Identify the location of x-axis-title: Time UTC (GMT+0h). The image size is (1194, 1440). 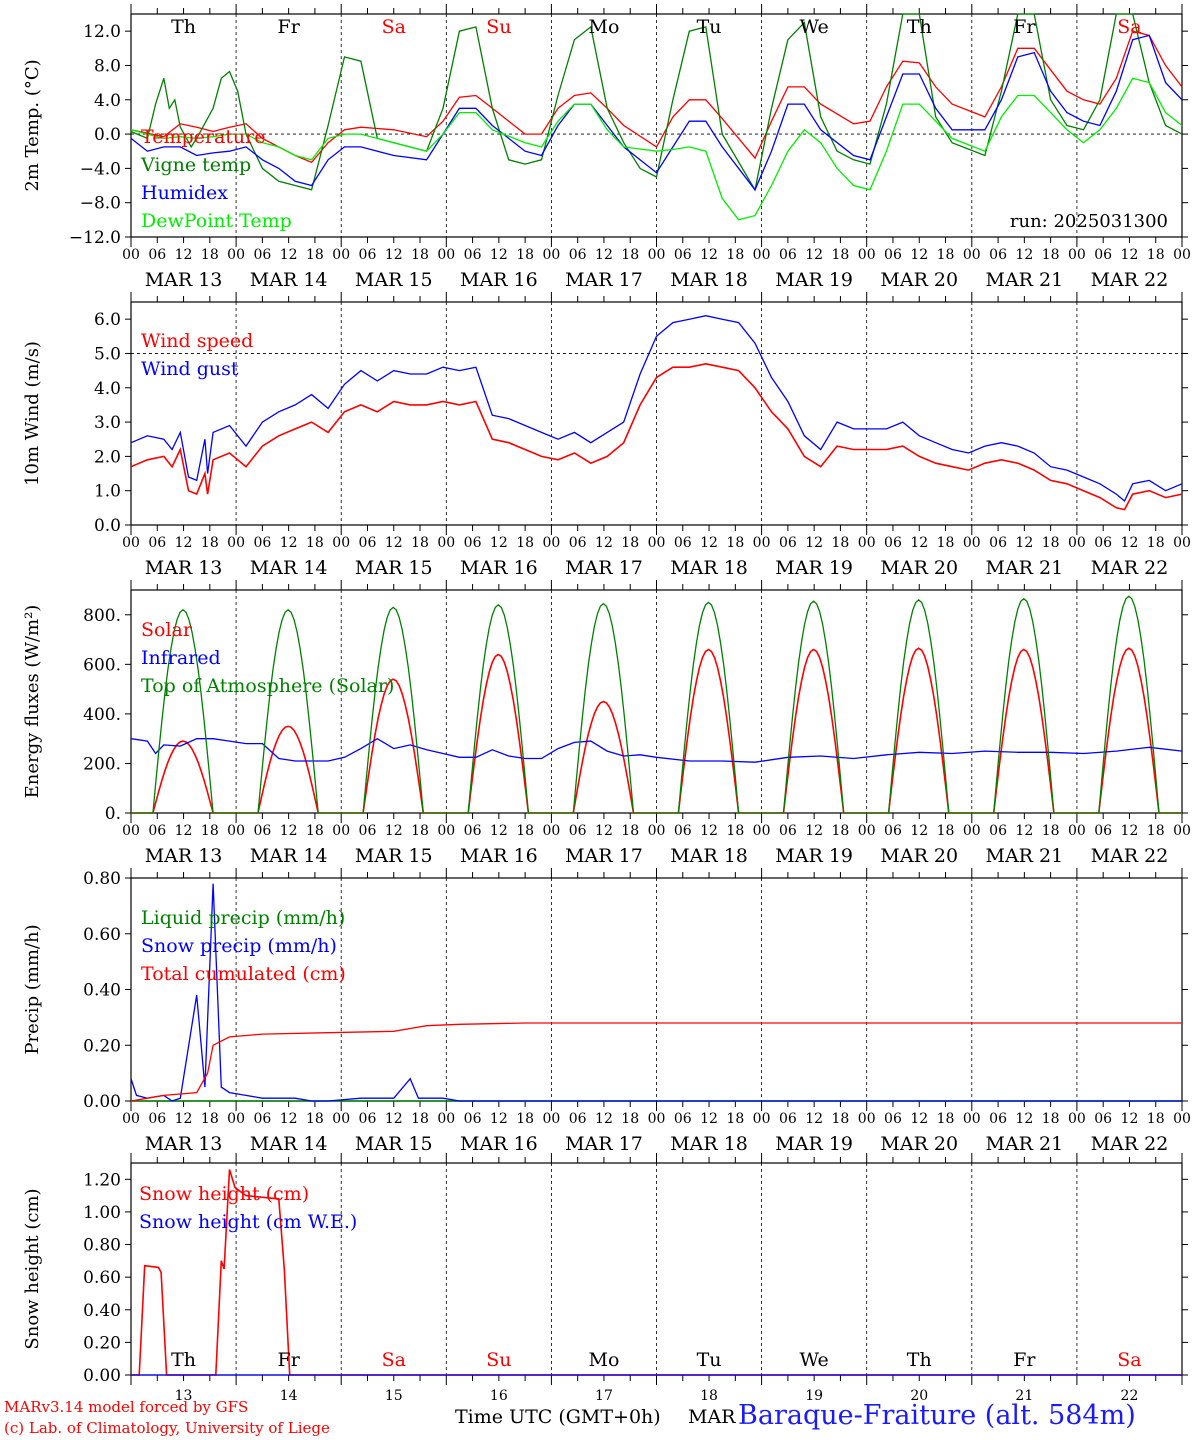
(558, 1417).